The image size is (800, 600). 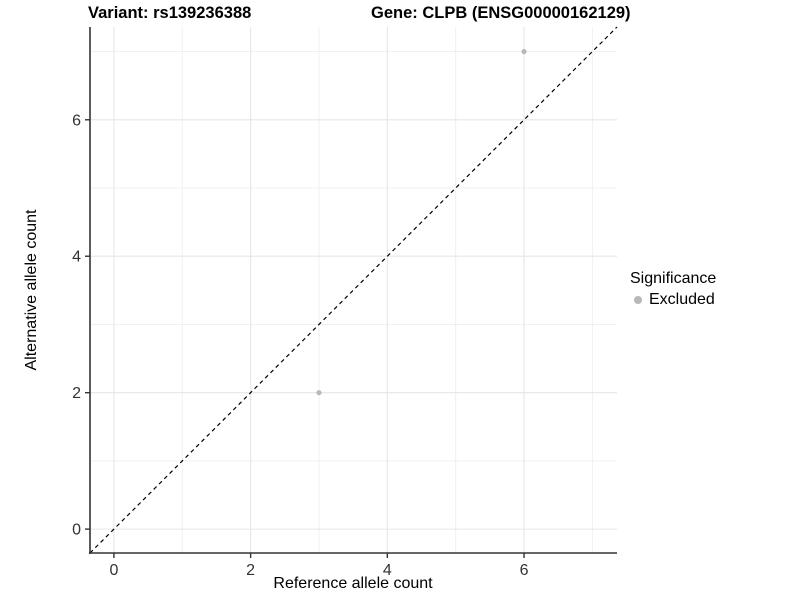 What do you see at coordinates (250, 570) in the screenshot?
I see `x-tick-label: 2` at bounding box center [250, 570].